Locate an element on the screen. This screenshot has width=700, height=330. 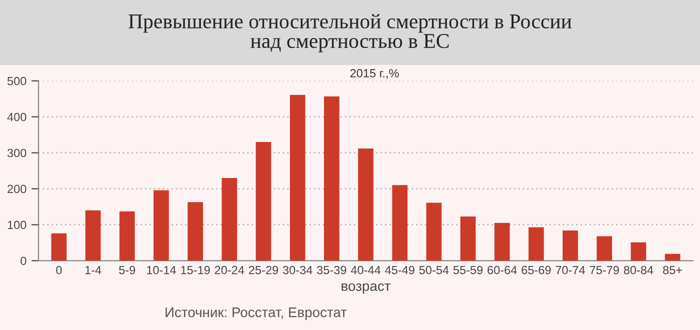
x-tick-label: 45-49 is located at coordinates (399, 270).